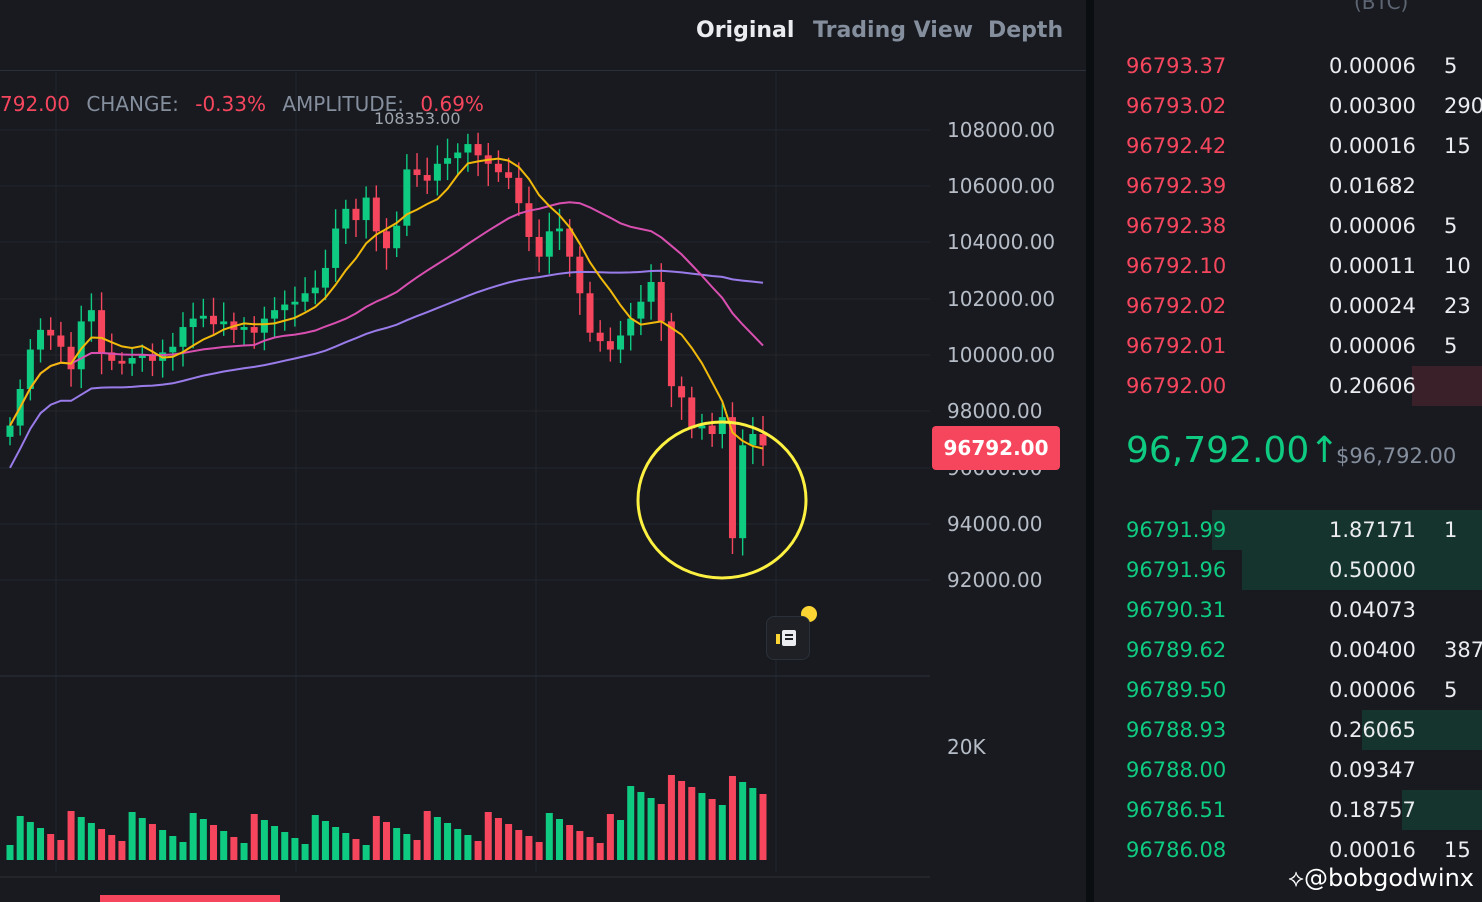 The height and width of the screenshot is (902, 1482). I want to click on tab-depth: Depth, so click(1026, 30).